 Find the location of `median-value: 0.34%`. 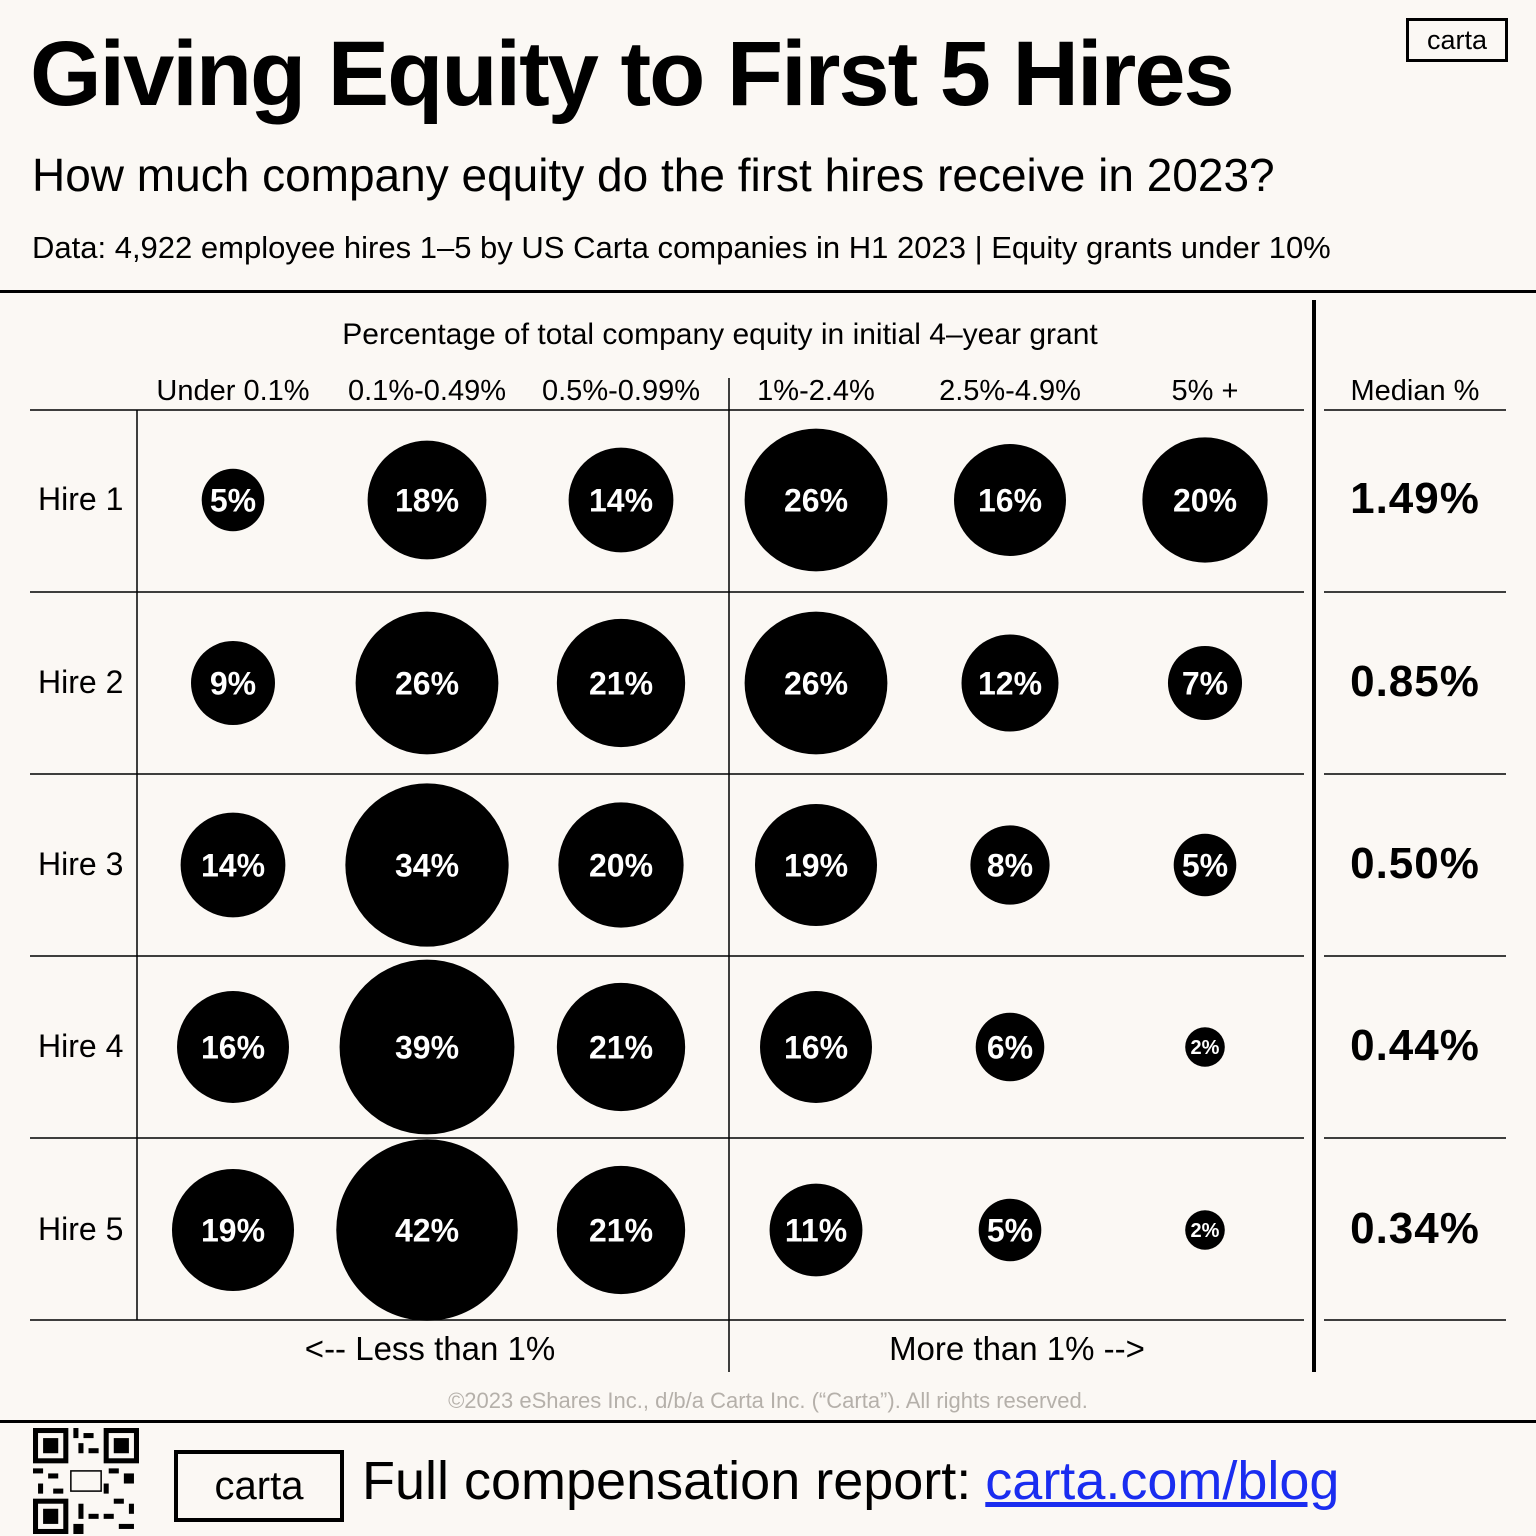

median-value: 0.34% is located at coordinates (1415, 1228).